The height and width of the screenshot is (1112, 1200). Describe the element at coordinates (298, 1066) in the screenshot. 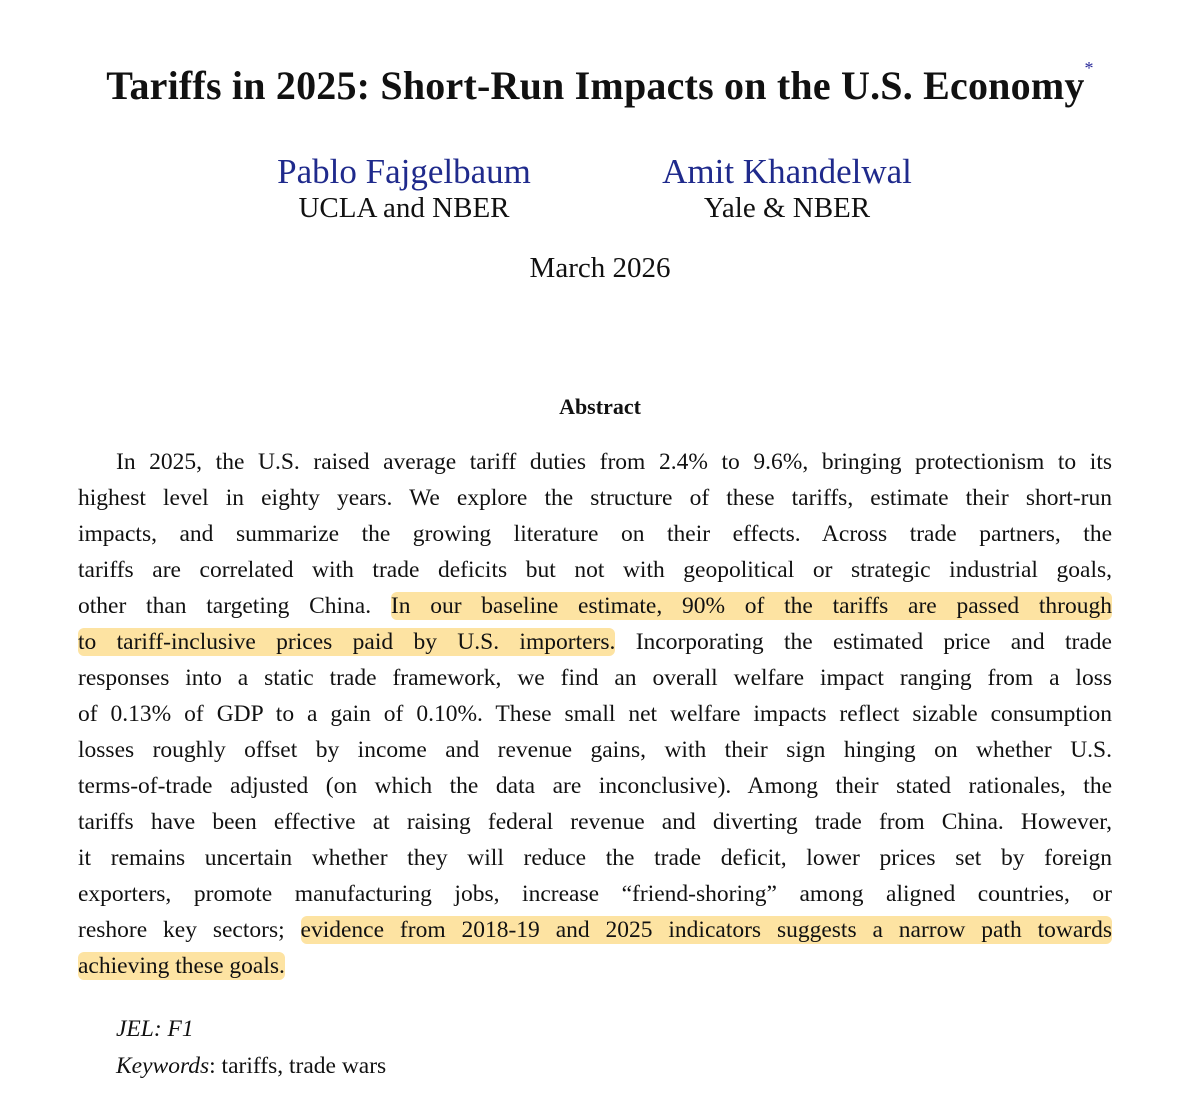

I see `keywords-value: : tariffs, trade wars` at that location.